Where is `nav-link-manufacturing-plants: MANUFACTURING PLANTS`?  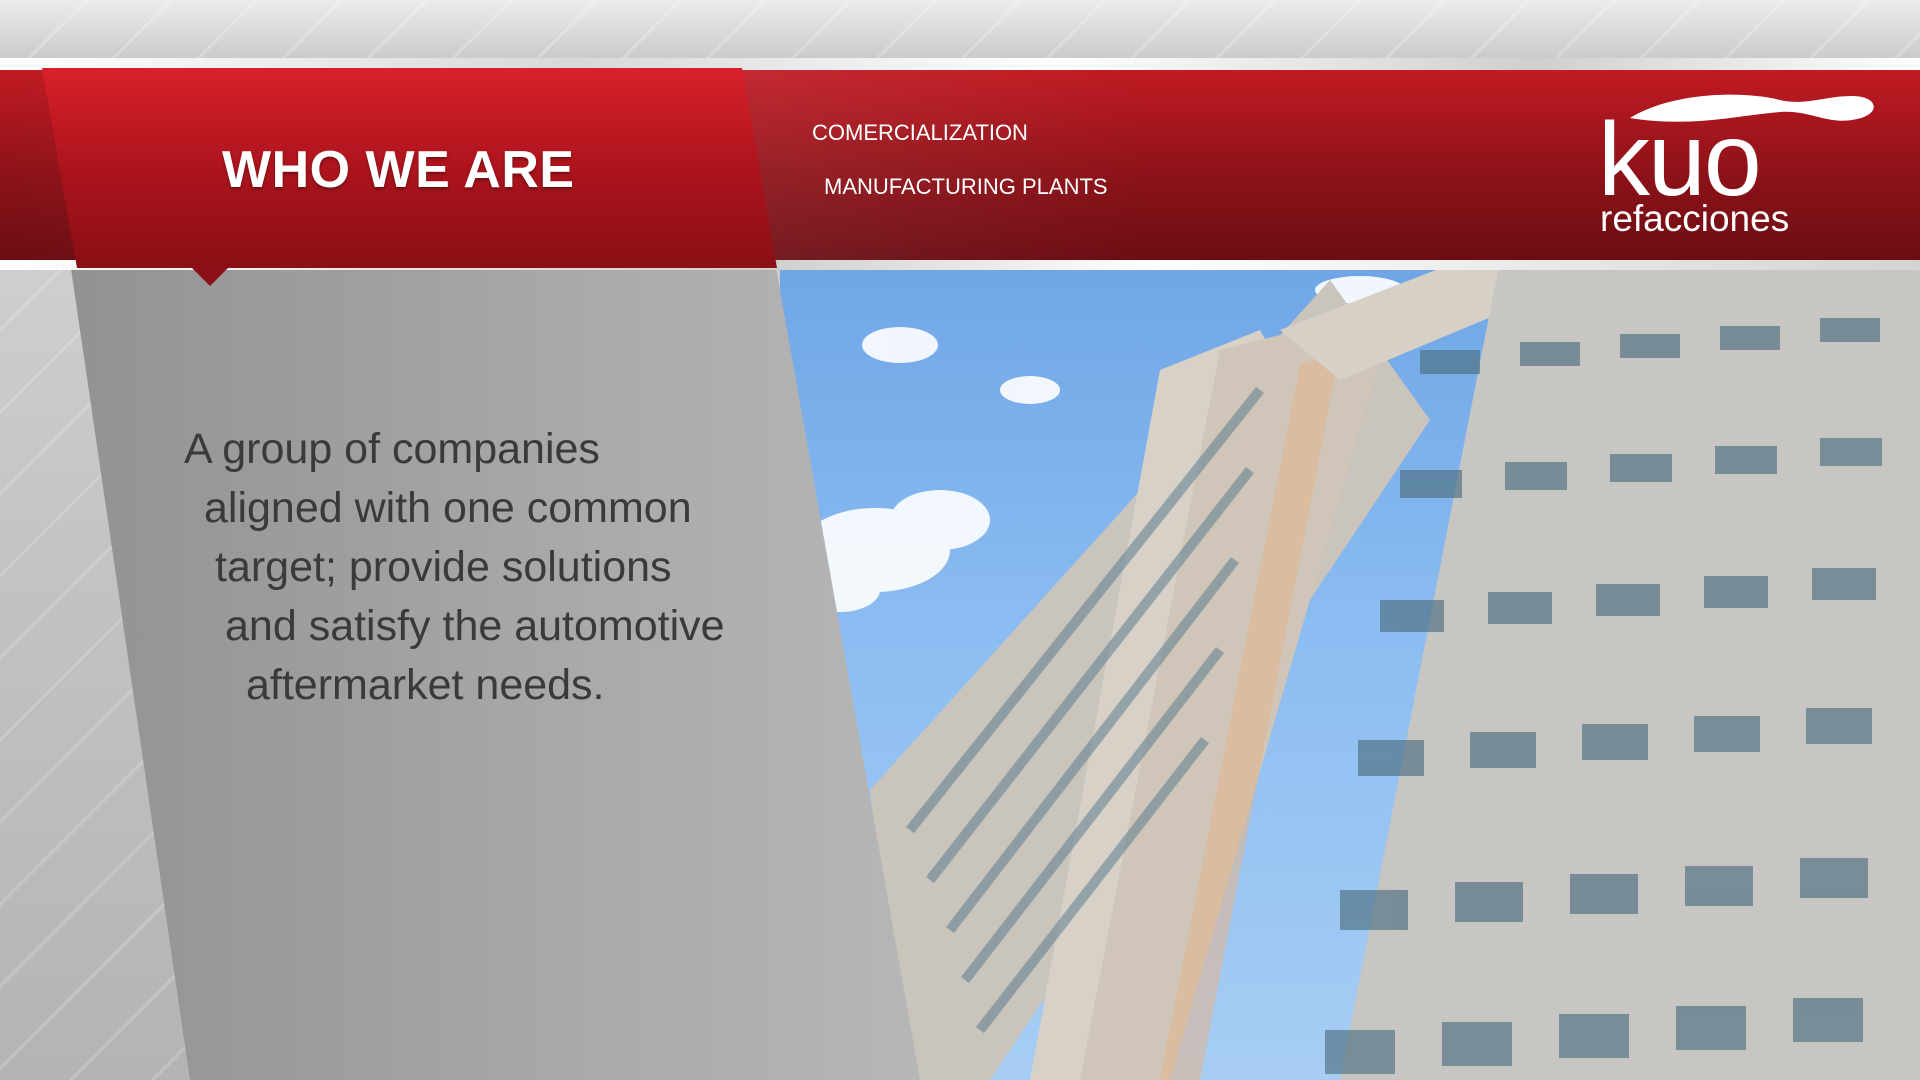
nav-link-manufacturing-plants: MANUFACTURING PLANTS is located at coordinates (966, 186).